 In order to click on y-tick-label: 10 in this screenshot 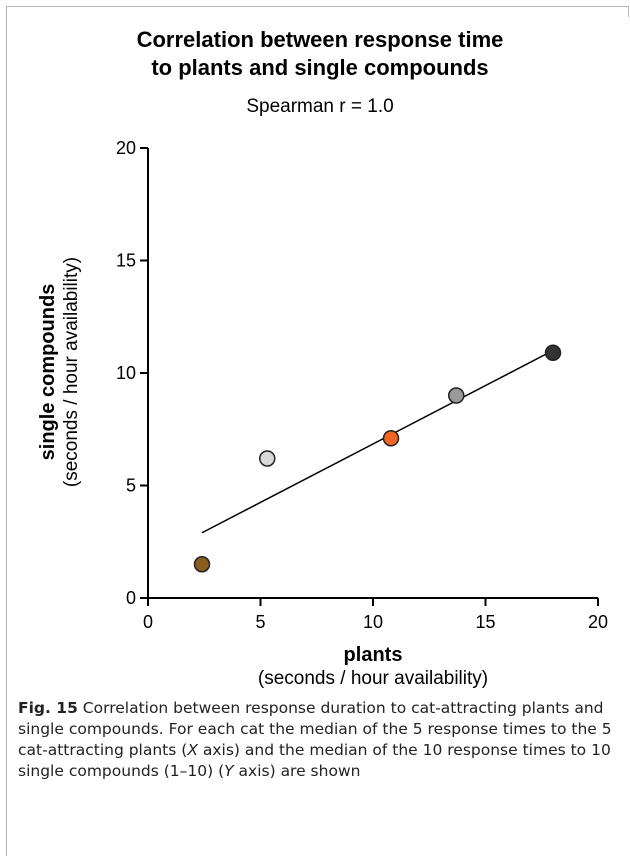, I will do `click(126, 373)`.